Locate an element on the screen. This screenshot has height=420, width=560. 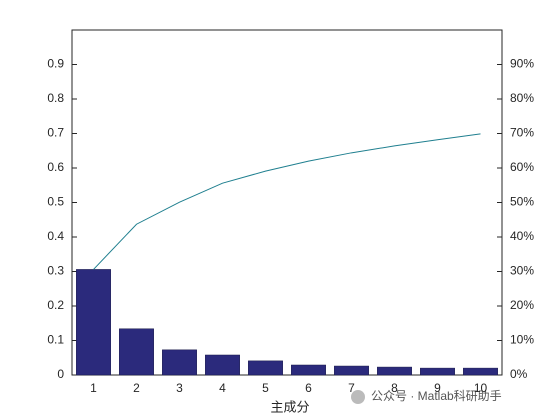
y2-tick-label: 60% is located at coordinates (522, 167).